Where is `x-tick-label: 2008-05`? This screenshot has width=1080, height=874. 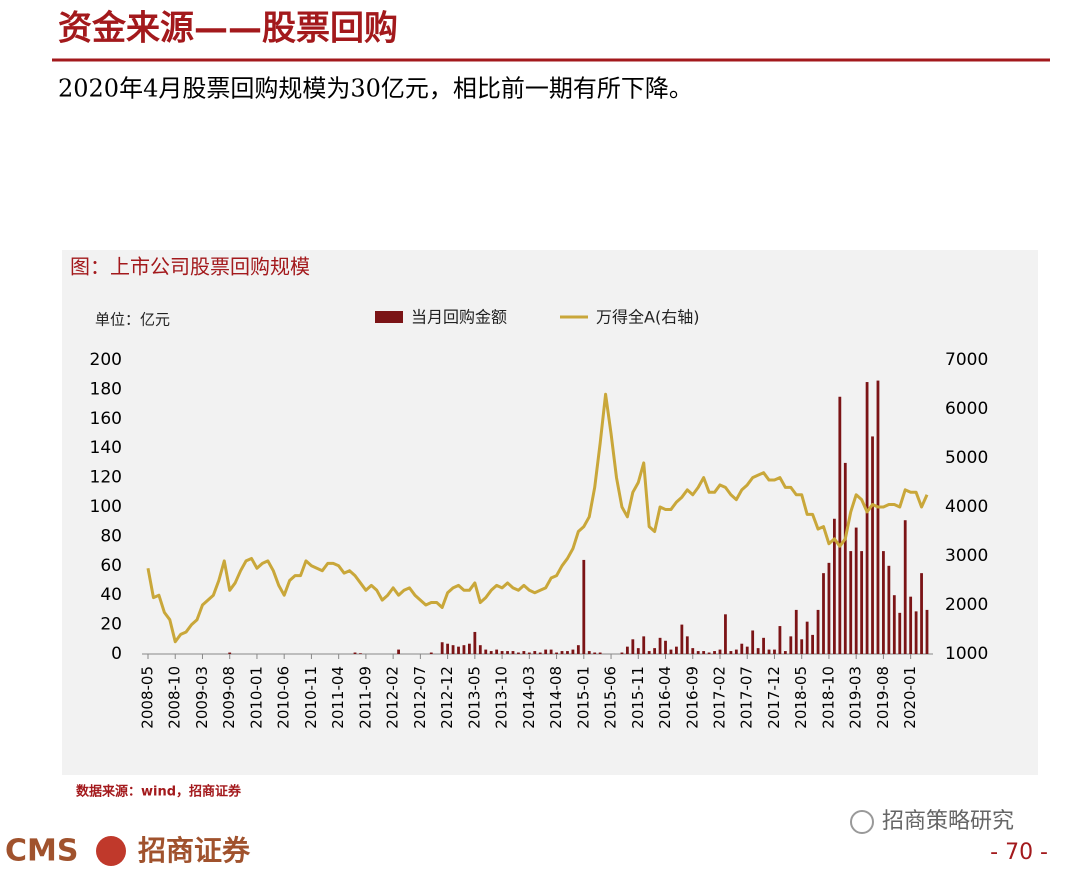 x-tick-label: 2008-05 is located at coordinates (148, 697).